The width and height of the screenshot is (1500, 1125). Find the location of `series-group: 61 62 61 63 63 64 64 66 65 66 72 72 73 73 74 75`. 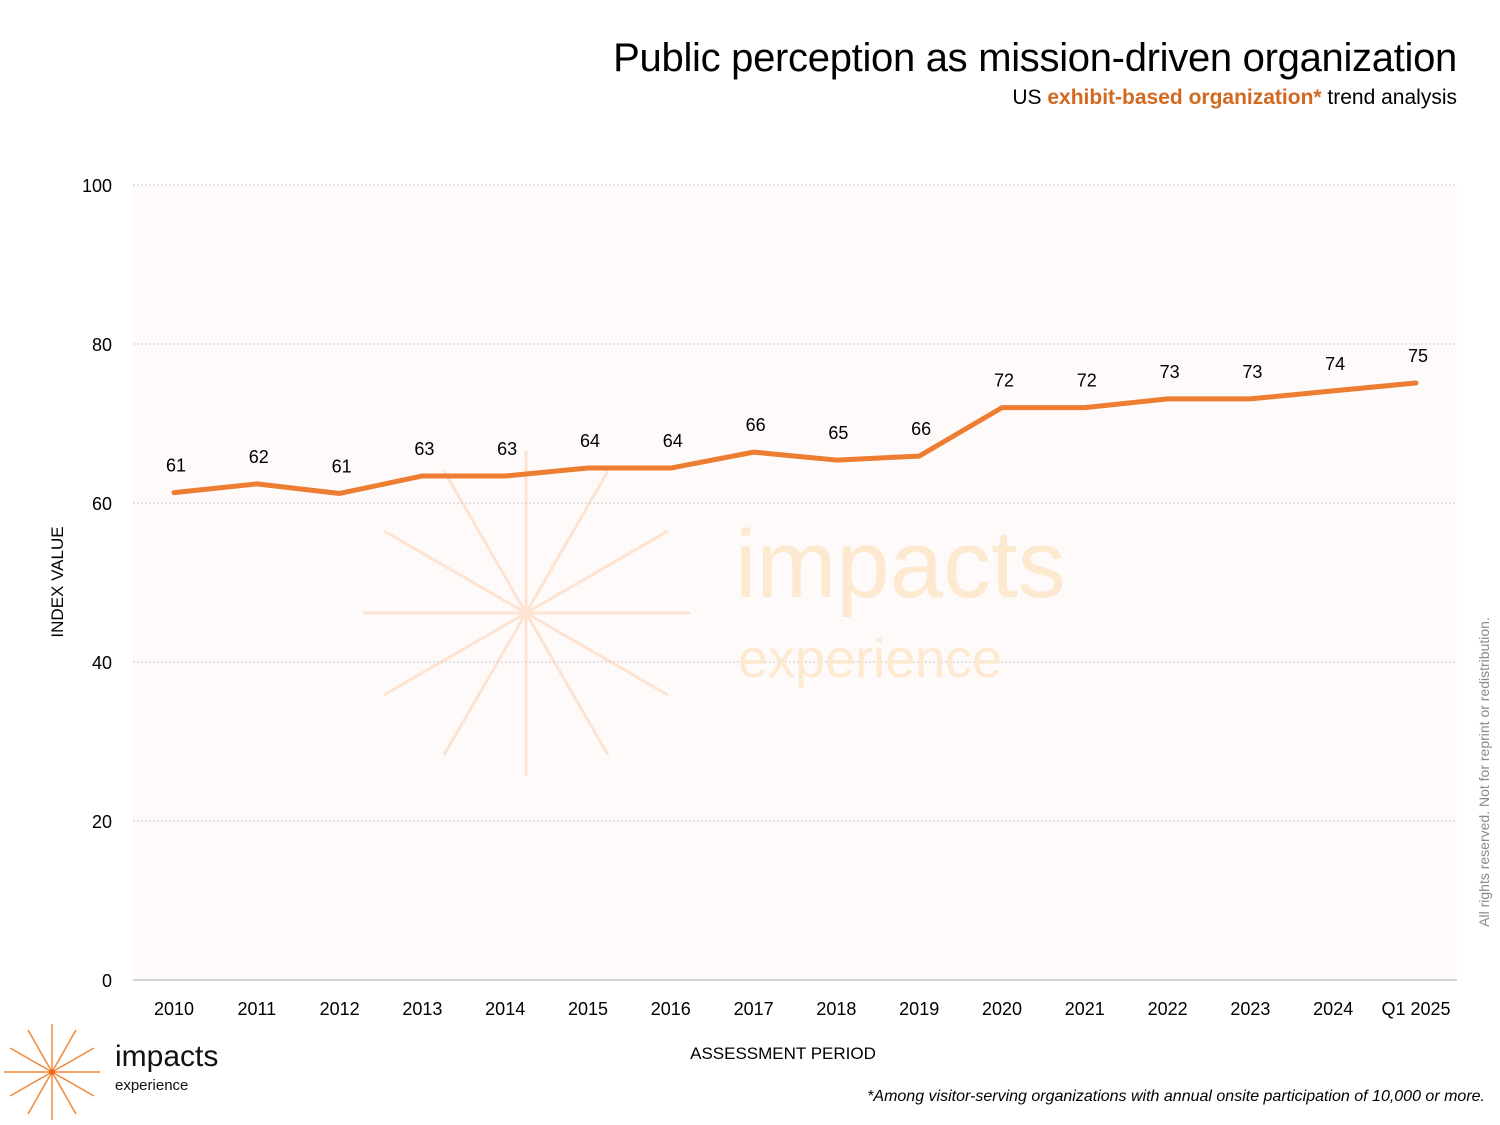

series-group: 61 62 61 63 63 64 64 66 65 66 72 72 73 73 74 75 is located at coordinates (797, 421).